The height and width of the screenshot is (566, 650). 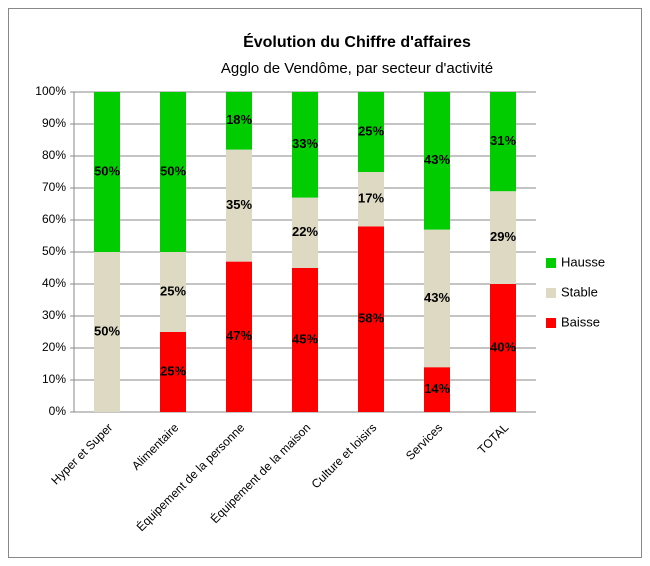 I want to click on chart-subtitle: Agglo de Vendôme, par secteur d'activité, so click(x=357, y=68).